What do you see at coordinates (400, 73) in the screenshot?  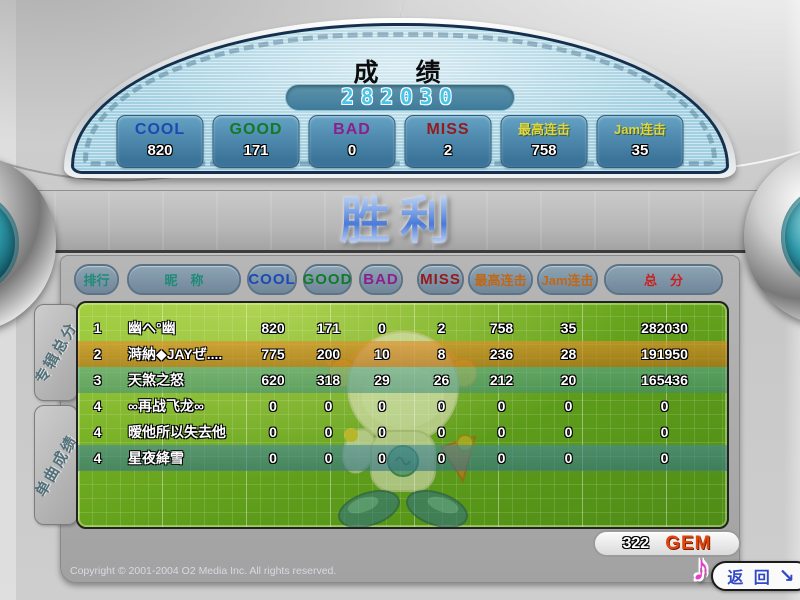 I see `score-title: 成 绩` at bounding box center [400, 73].